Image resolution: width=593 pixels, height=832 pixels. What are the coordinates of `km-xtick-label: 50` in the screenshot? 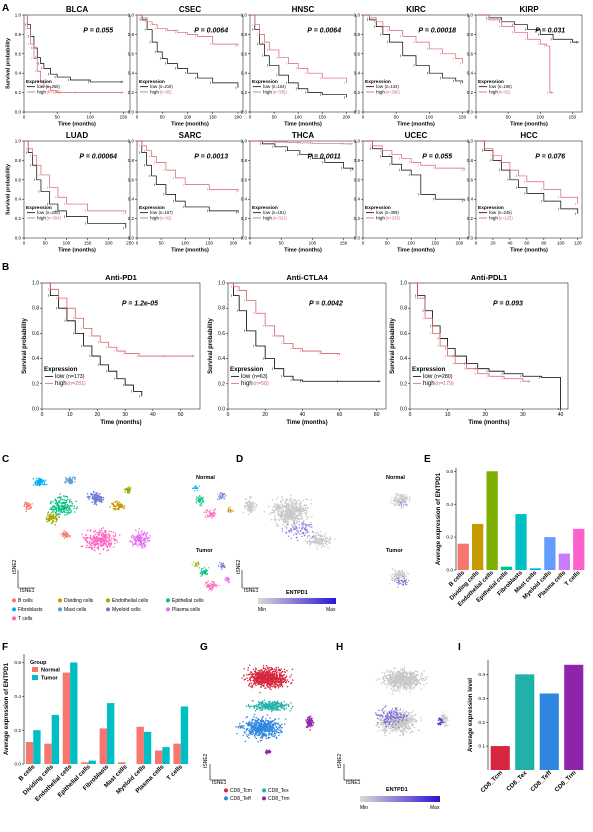 It's located at (58, 117).